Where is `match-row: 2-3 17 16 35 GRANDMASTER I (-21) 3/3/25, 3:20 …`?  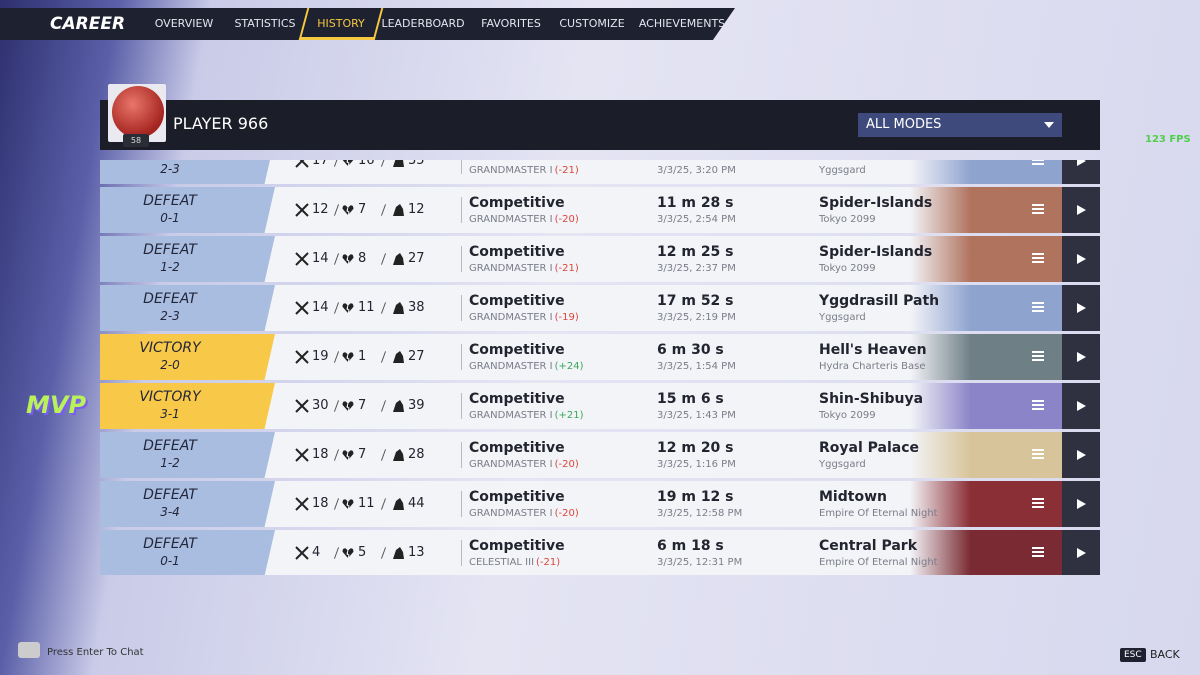 match-row: 2-3 17 16 35 GRANDMASTER I (-21) 3/3/25, 3:20 … is located at coordinates (600, 172).